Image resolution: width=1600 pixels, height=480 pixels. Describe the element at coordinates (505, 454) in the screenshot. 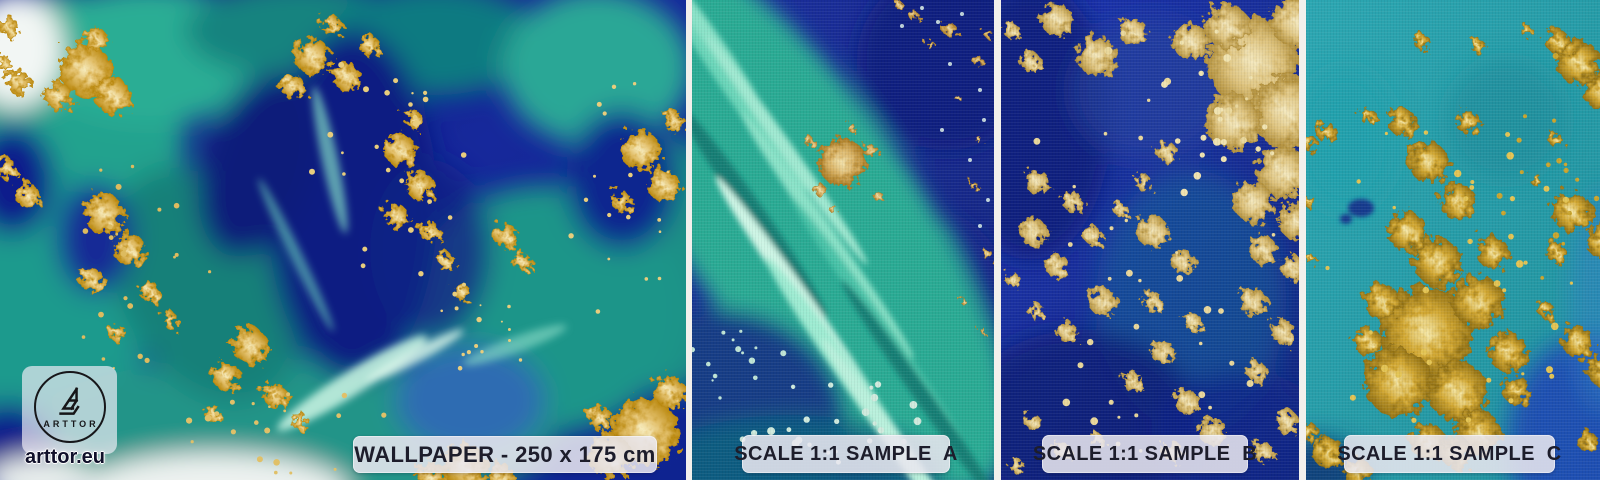

I see `wallpaper-size-label: WALLPAPER - 250 x 175 cm` at that location.